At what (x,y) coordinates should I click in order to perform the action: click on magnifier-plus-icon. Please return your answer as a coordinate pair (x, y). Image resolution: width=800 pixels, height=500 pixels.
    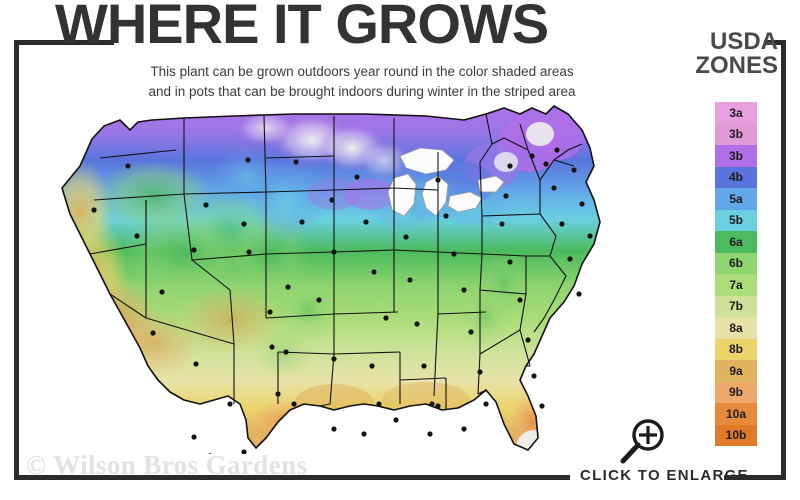
    Looking at the image, I should click on (643, 442).